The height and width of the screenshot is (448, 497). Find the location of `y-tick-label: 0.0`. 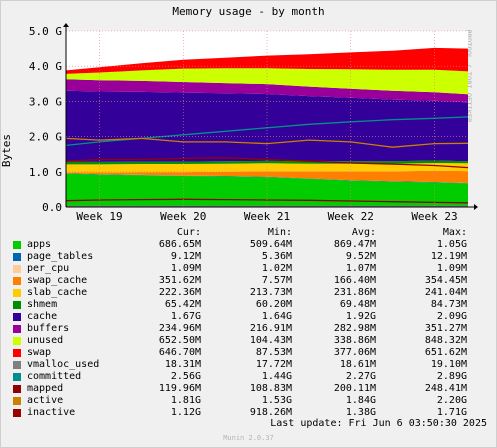

y-tick-label: 0.0 is located at coordinates (52, 207).